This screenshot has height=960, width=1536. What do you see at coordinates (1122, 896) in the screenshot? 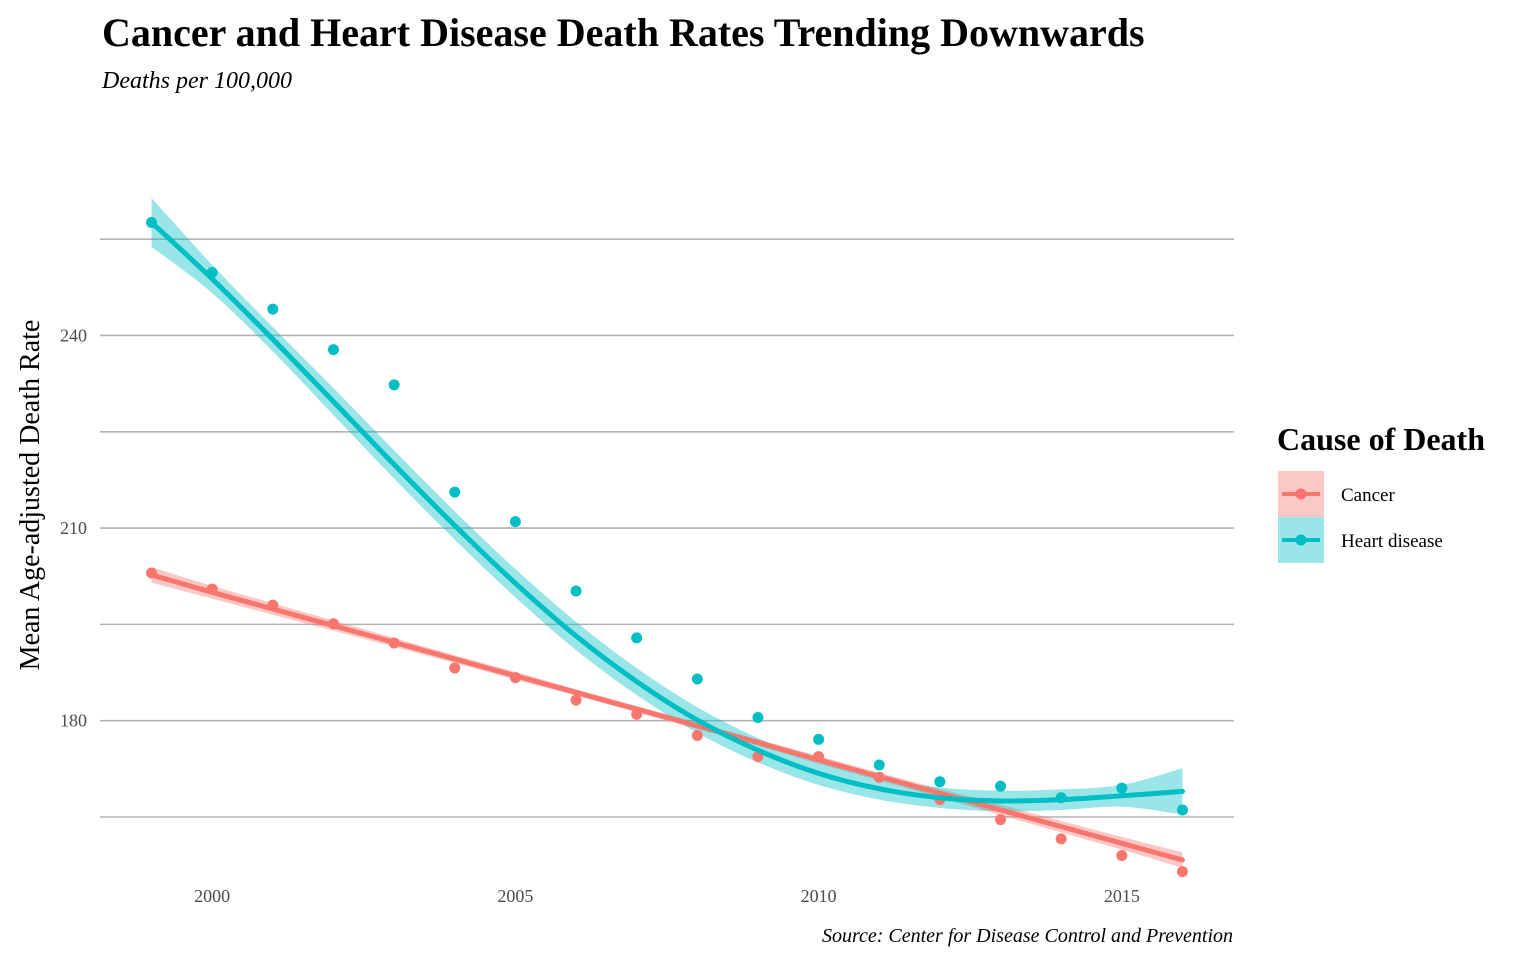
I see `x-tick-label: 2015` at bounding box center [1122, 896].